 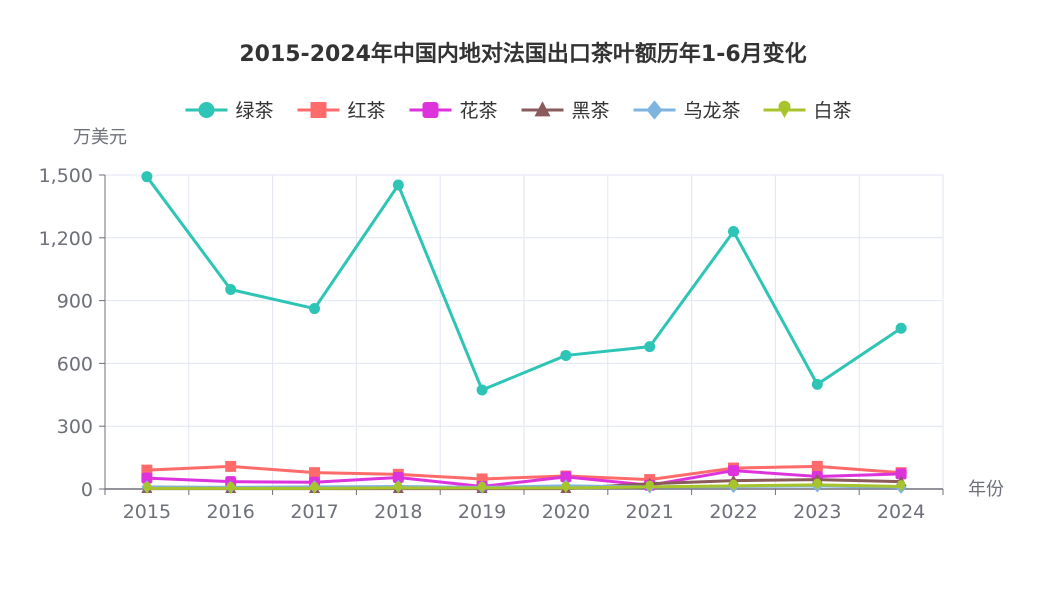 I want to click on legend-label: 黑茶, so click(x=591, y=111).